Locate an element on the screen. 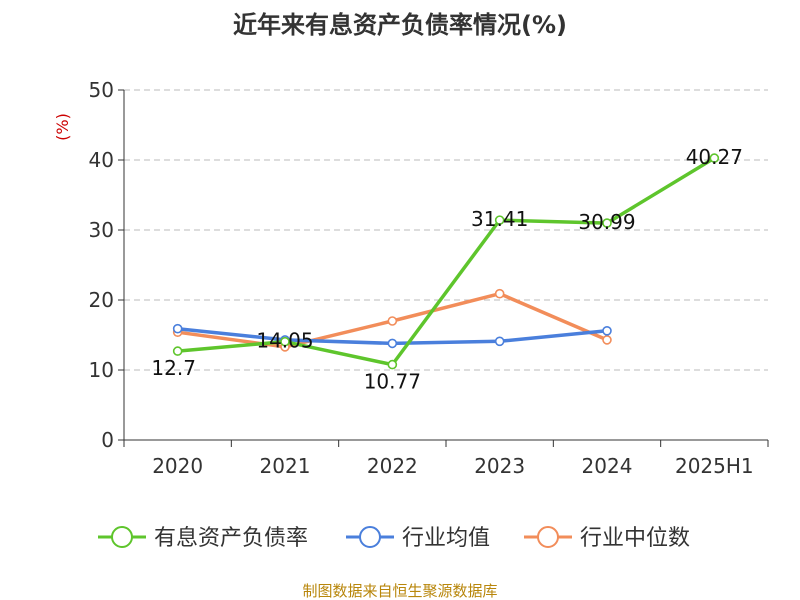 The height and width of the screenshot is (600, 800). data-label: 14.05 is located at coordinates (284, 341).